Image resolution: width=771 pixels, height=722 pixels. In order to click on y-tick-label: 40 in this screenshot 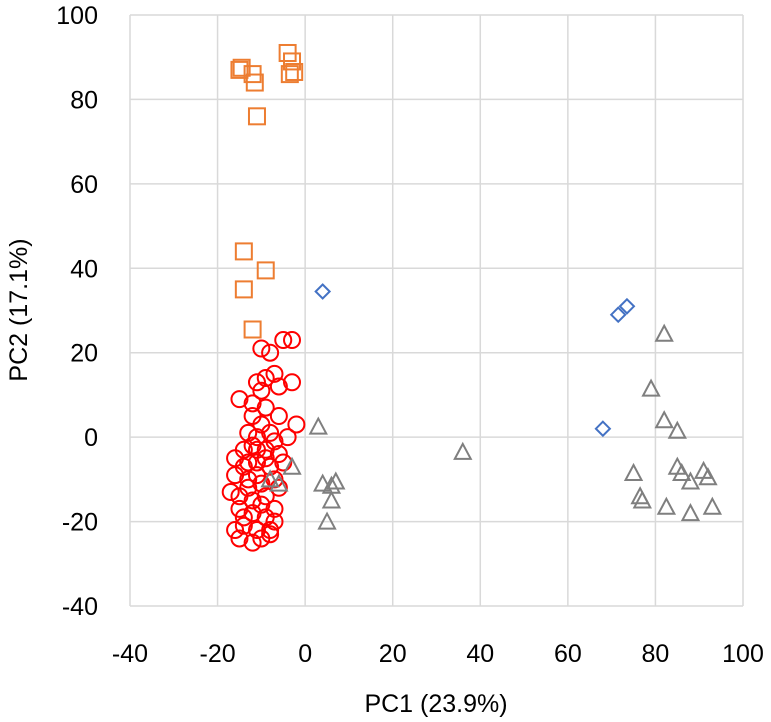, I will do `click(84, 269)`.